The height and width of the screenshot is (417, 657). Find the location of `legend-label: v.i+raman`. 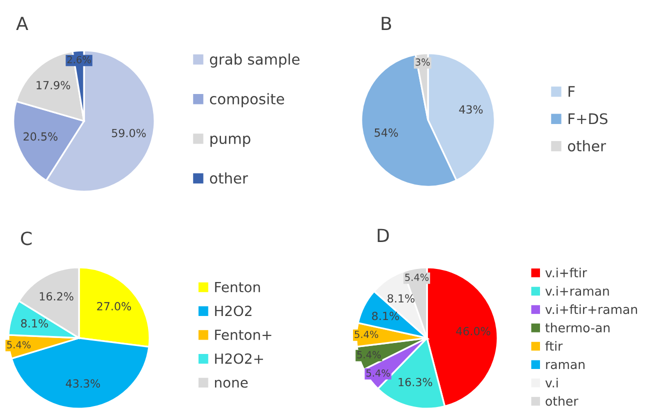

legend-label: v.i+raman is located at coordinates (577, 291).